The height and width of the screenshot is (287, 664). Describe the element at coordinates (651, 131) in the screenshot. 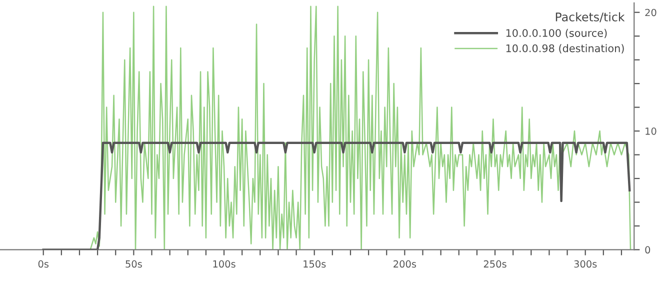

I see `y-tick-label: 10` at that location.